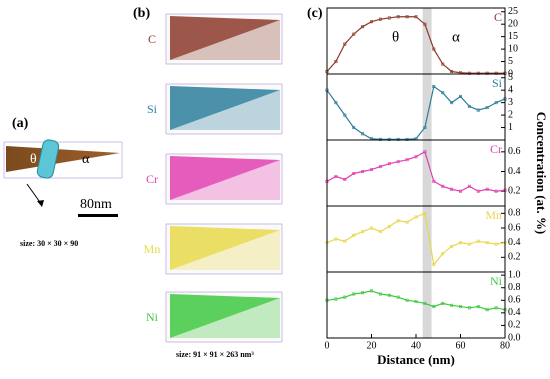 This screenshot has height=379, width=550. Describe the element at coordinates (141, 13) in the screenshot. I see `panel-label: (b)` at that location.